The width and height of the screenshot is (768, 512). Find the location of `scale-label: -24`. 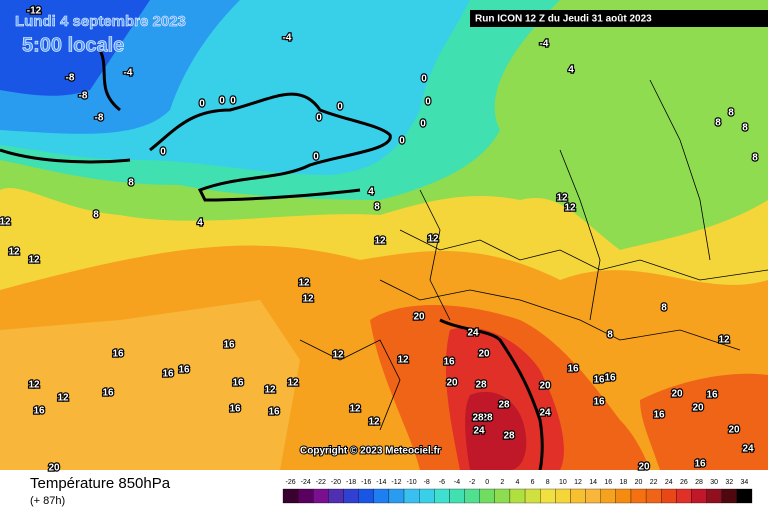

scale-label: -24 is located at coordinates (306, 482).